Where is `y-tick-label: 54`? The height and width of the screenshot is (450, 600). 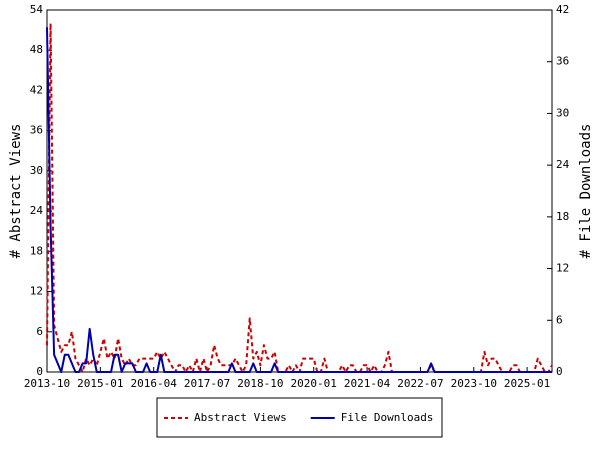 y-tick-label: 54 is located at coordinates (37, 9).